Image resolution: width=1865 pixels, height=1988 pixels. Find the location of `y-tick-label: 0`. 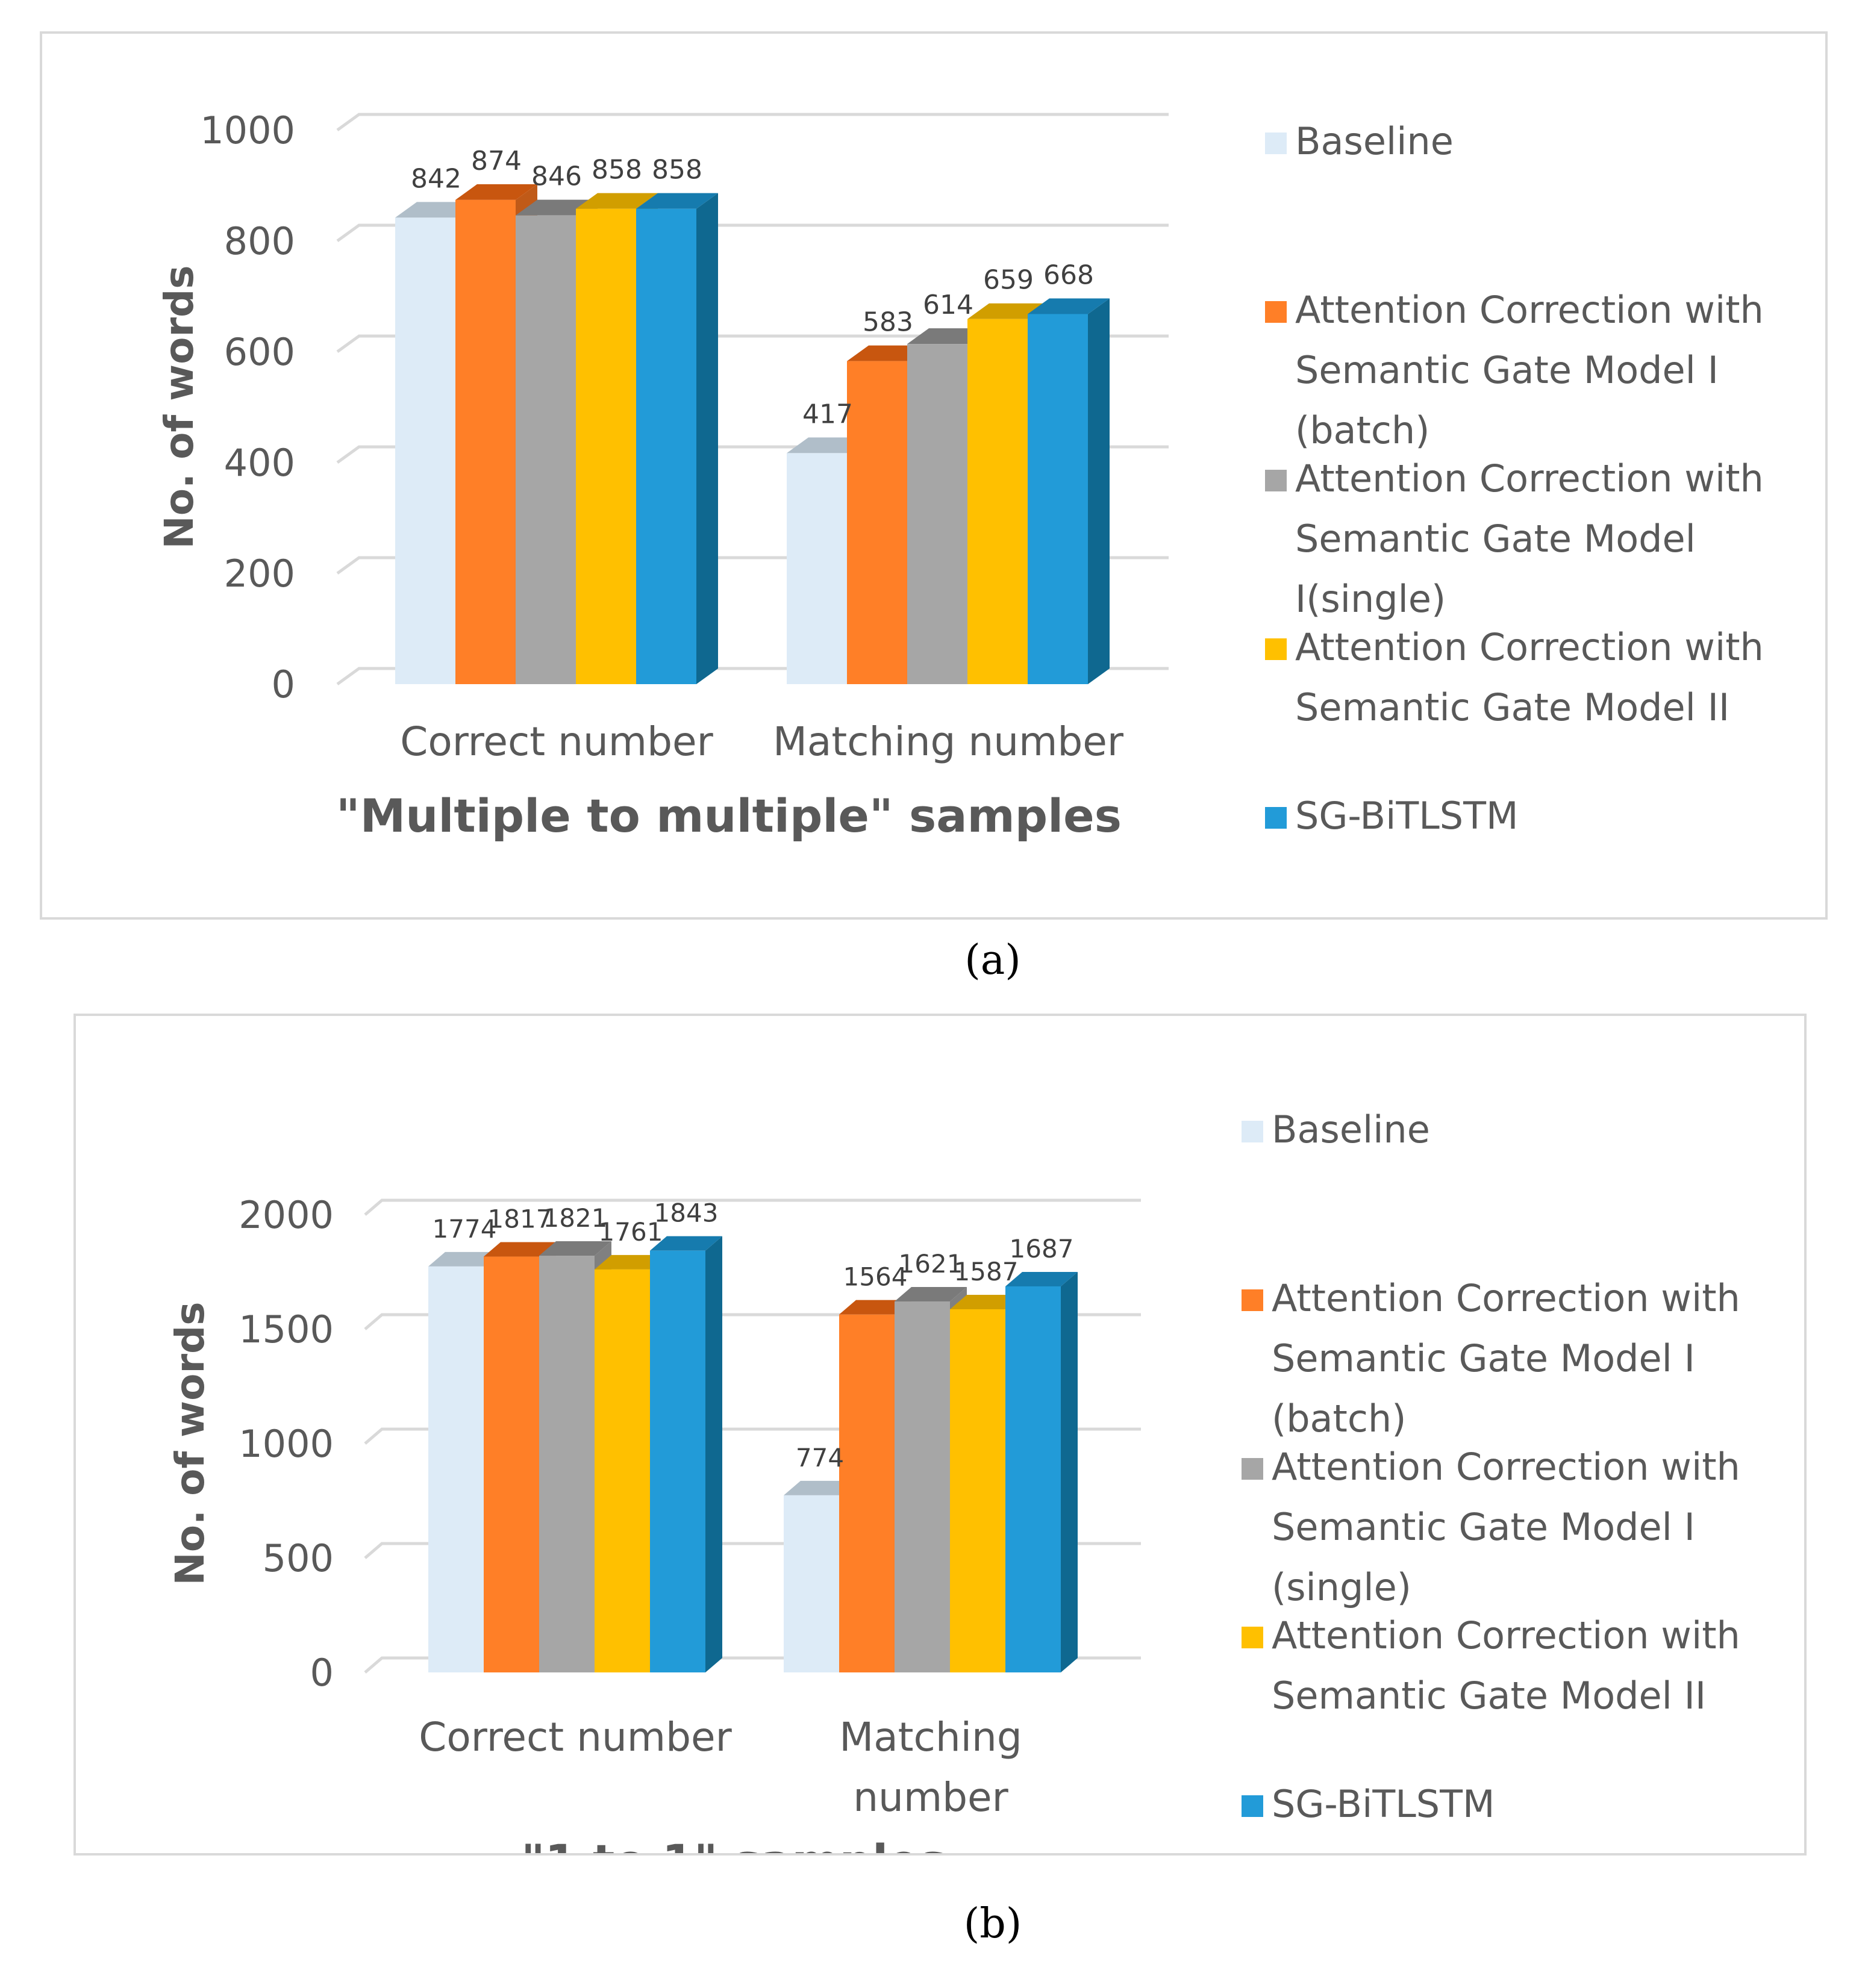

y-tick-label: 0 is located at coordinates (322, 1673).